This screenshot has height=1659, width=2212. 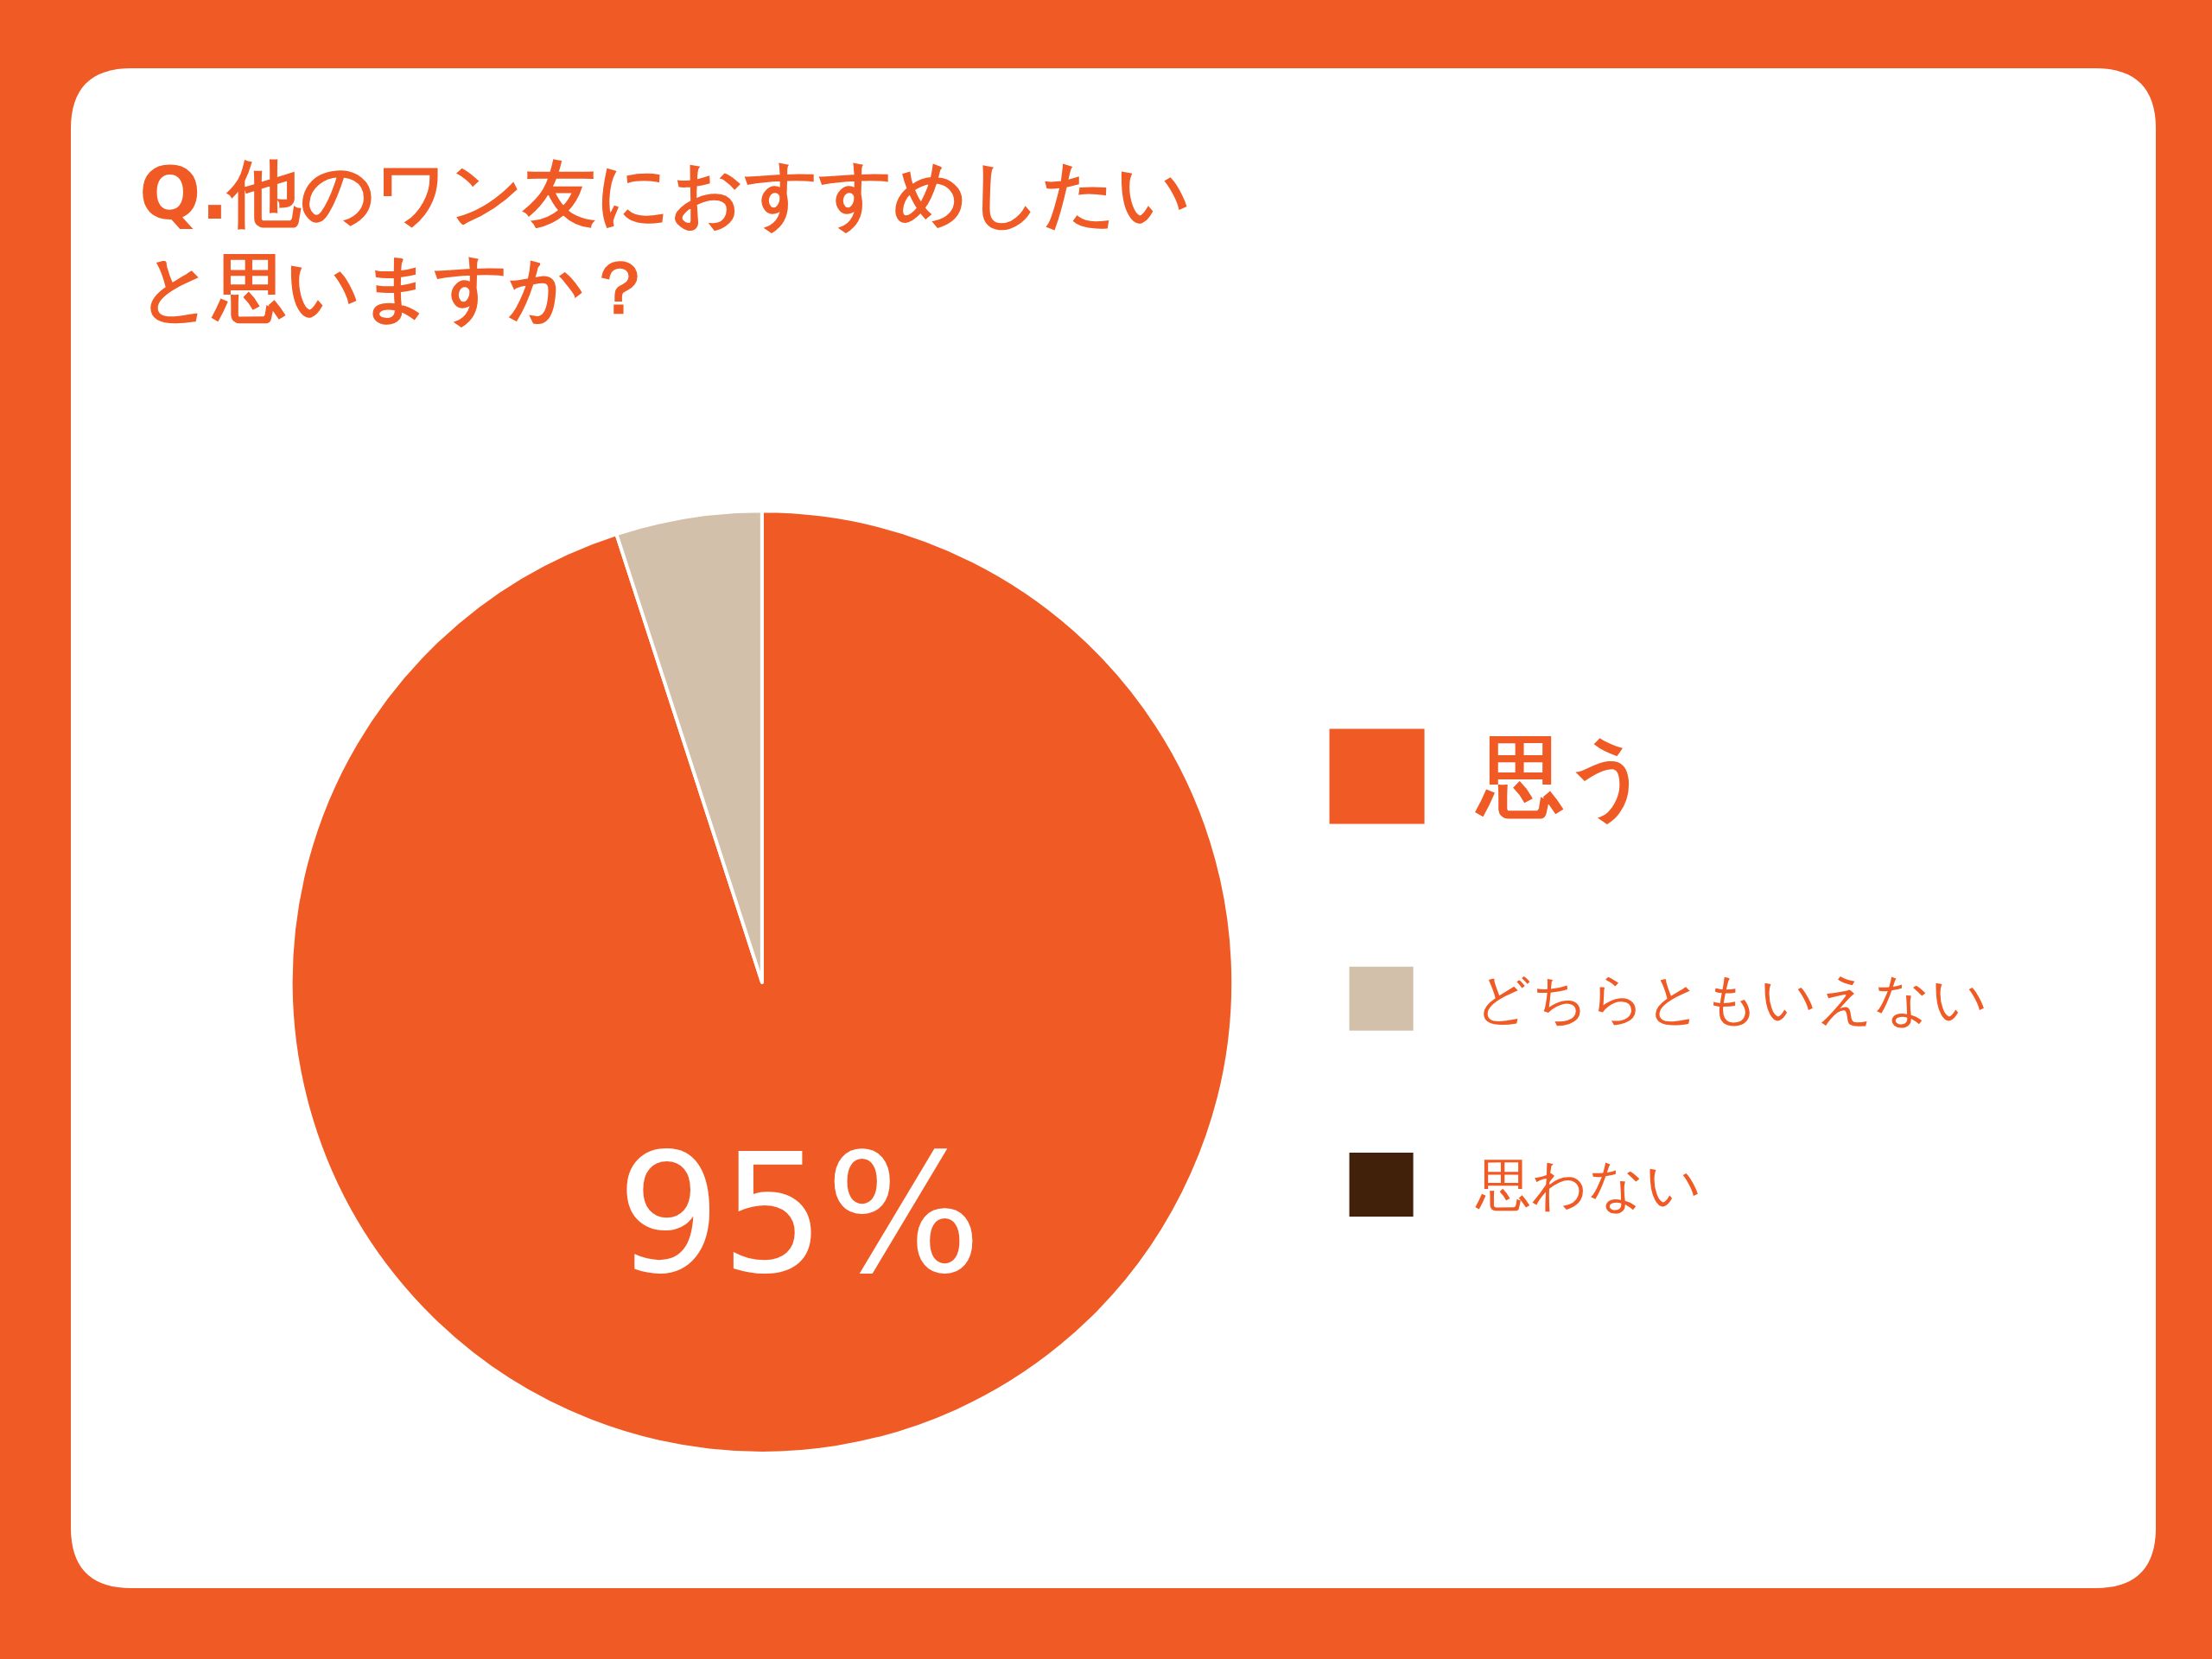 What do you see at coordinates (1731, 999) in the screenshot?
I see `legend-label: どちらともいえない` at bounding box center [1731, 999].